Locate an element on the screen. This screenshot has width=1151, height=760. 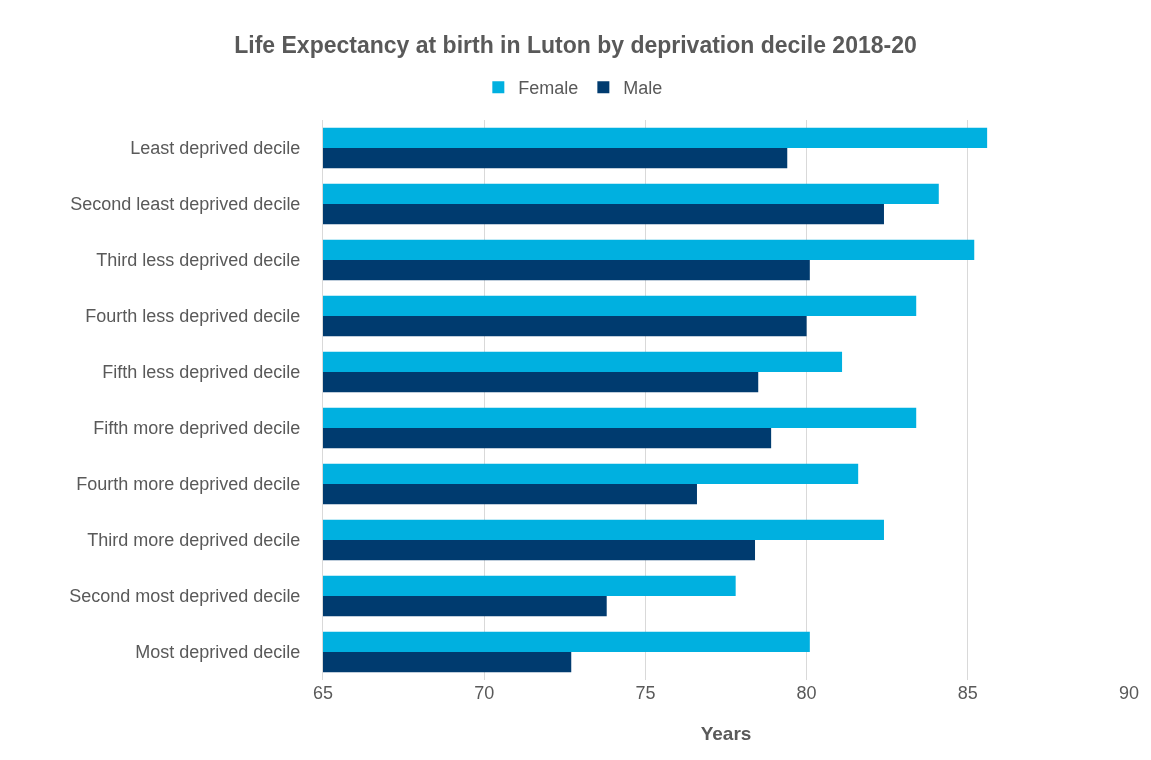
y-tick-label: Second least deprived decile is located at coordinates (185, 204).